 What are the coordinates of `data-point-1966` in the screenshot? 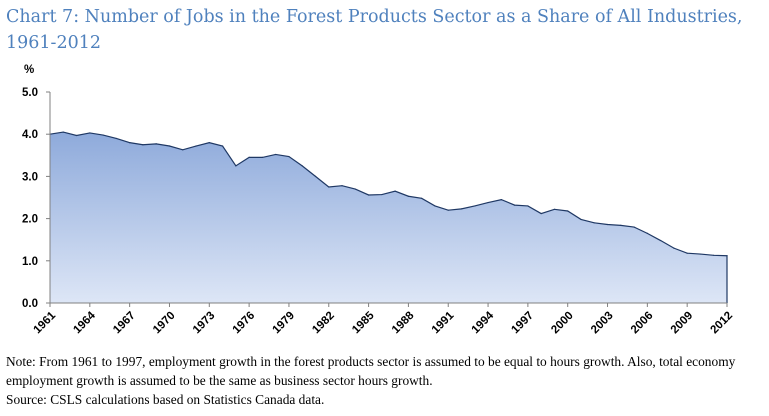 It's located at (116, 138).